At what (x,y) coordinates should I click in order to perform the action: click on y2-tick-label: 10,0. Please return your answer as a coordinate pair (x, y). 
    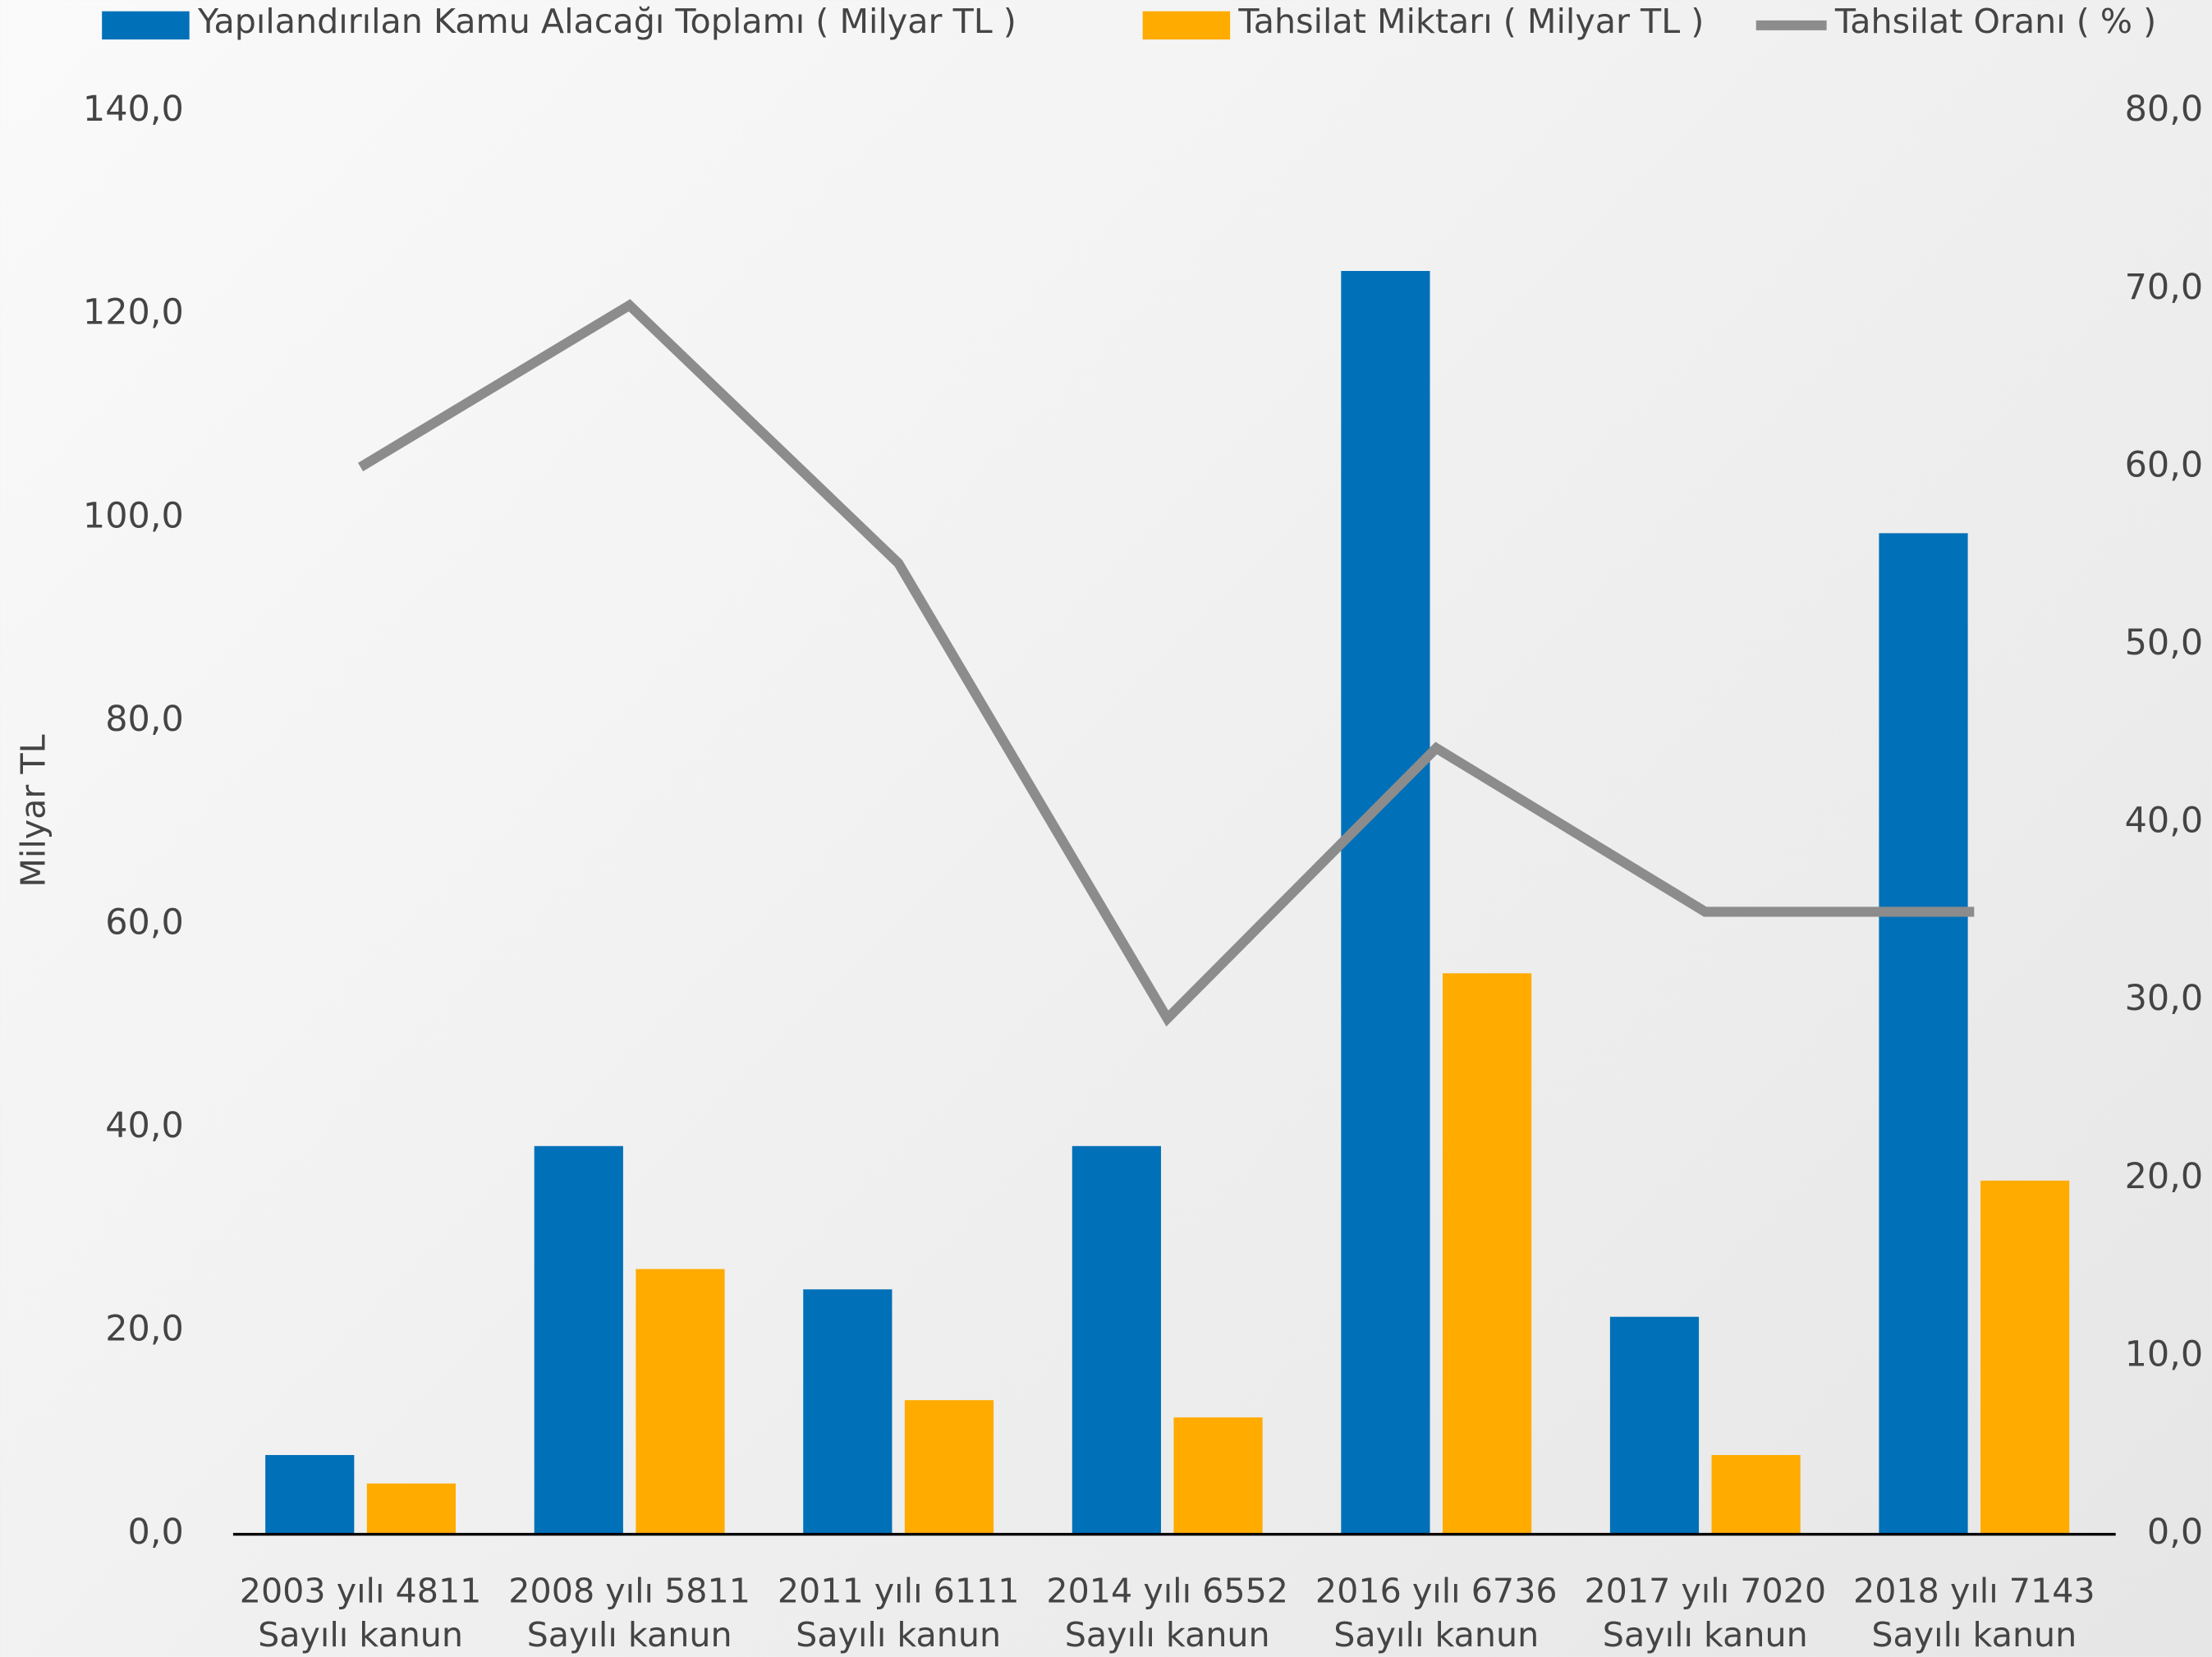
    Looking at the image, I should click on (2165, 1354).